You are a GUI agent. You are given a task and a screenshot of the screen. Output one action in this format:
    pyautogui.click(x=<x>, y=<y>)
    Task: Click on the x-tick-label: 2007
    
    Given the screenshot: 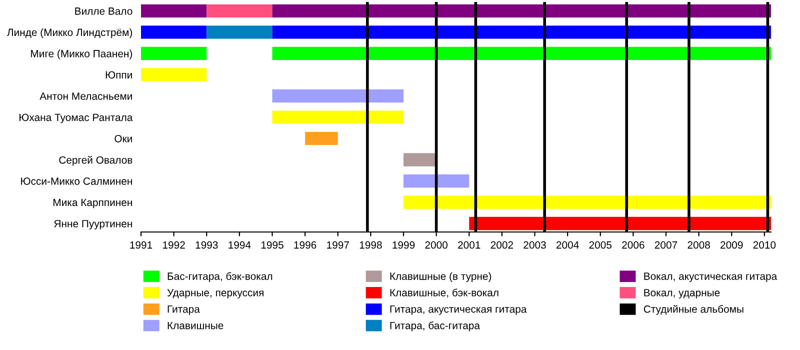 What is the action you would take?
    pyautogui.click(x=666, y=245)
    